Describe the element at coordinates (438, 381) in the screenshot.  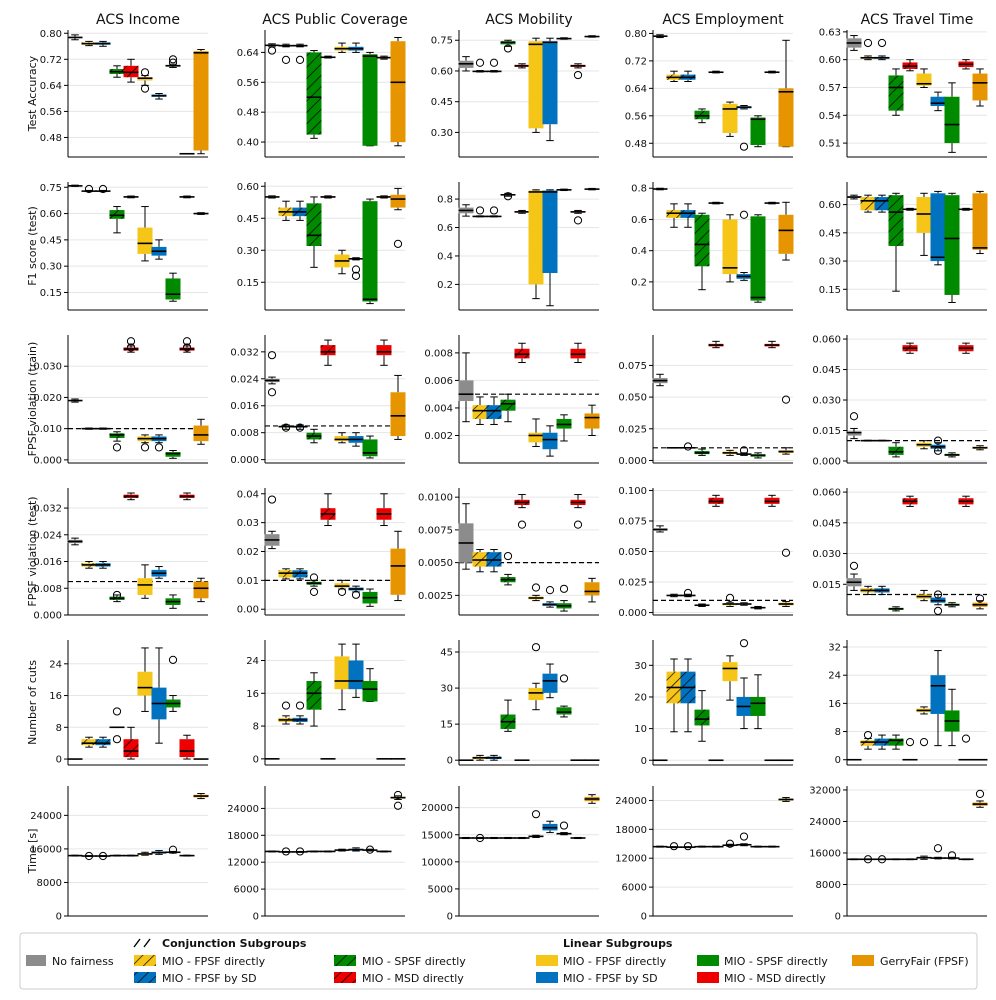
I see `y-tick-label: 0.006` at that location.